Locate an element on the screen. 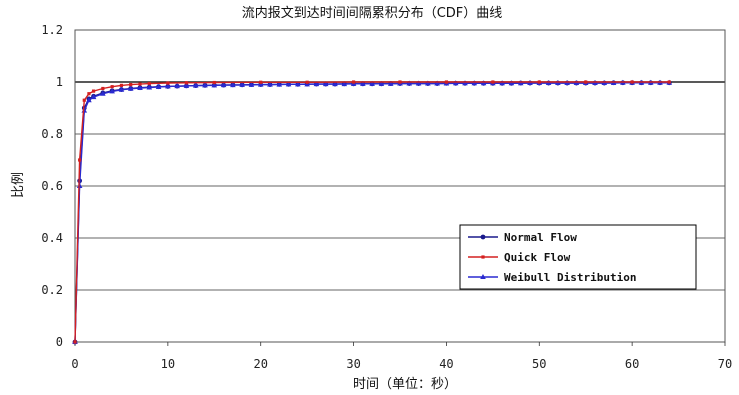 The height and width of the screenshot is (395, 739). x-axis-label: 时间（单位：秒） is located at coordinates (405, 384).